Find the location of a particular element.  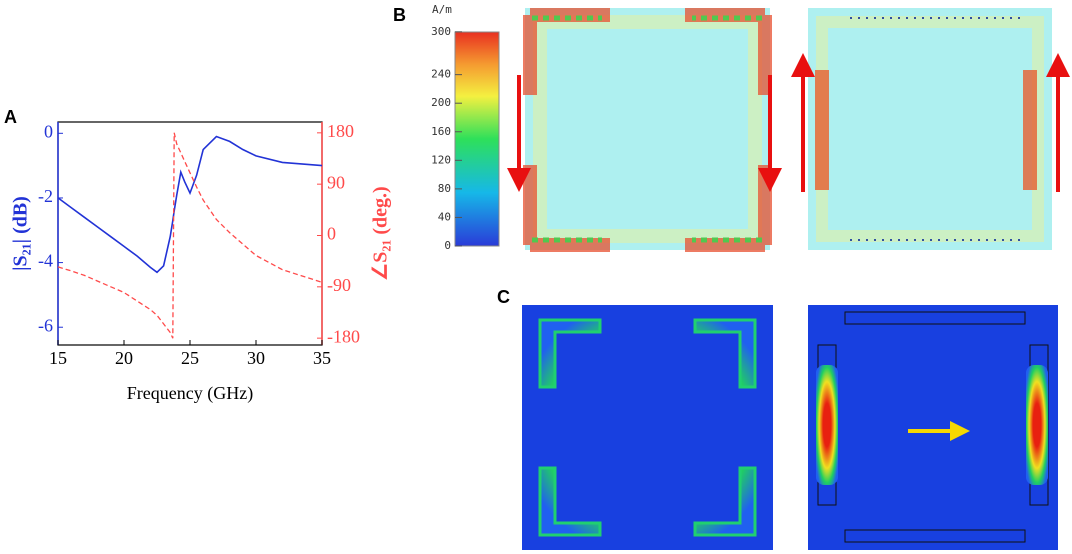

colorbar is located at coordinates (477, 139).